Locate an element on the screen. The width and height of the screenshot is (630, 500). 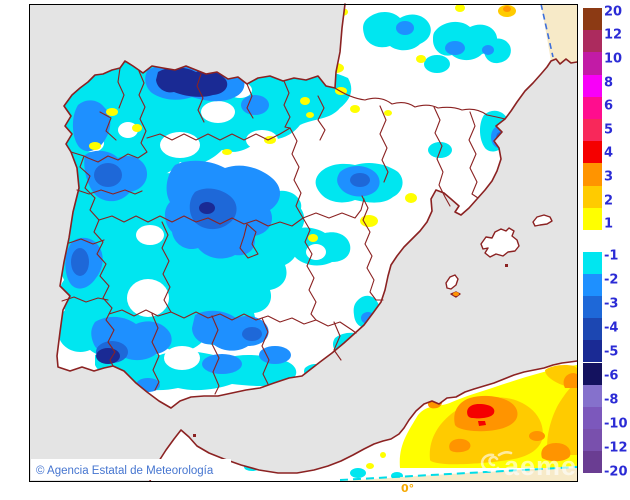
balearic-islands is located at coordinates (499, 256).